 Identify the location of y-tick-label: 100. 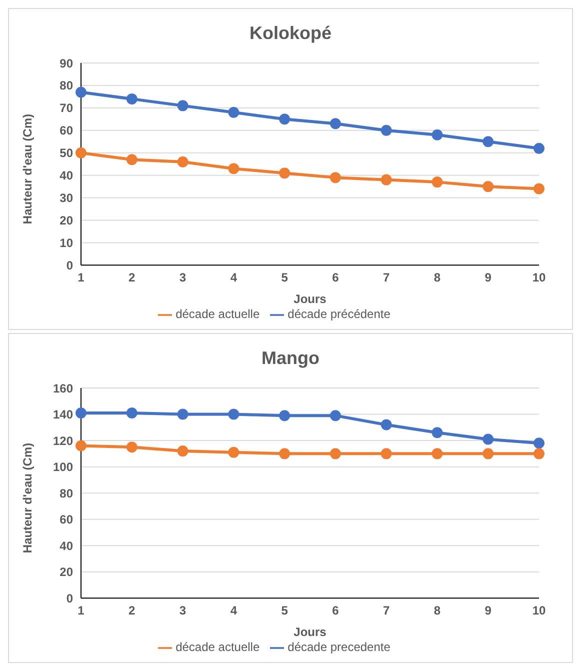
(63, 467).